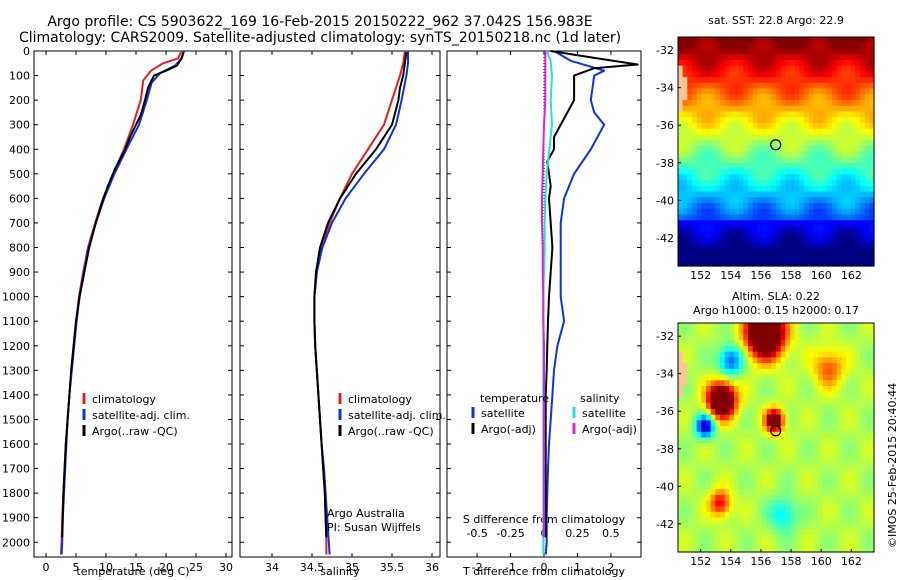 The width and height of the screenshot is (900, 580). What do you see at coordinates (19, 76) in the screenshot?
I see `depth-ytick-label: 100` at bounding box center [19, 76].